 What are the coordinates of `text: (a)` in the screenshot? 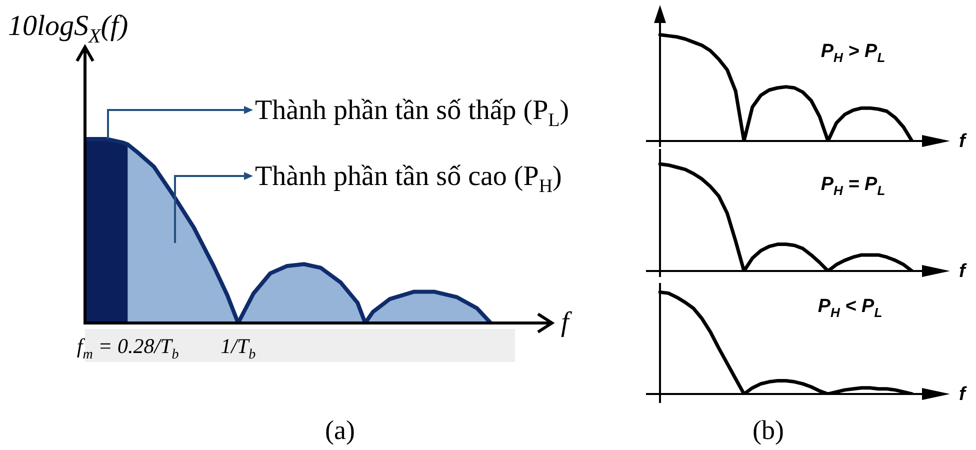 It's located at (340, 430).